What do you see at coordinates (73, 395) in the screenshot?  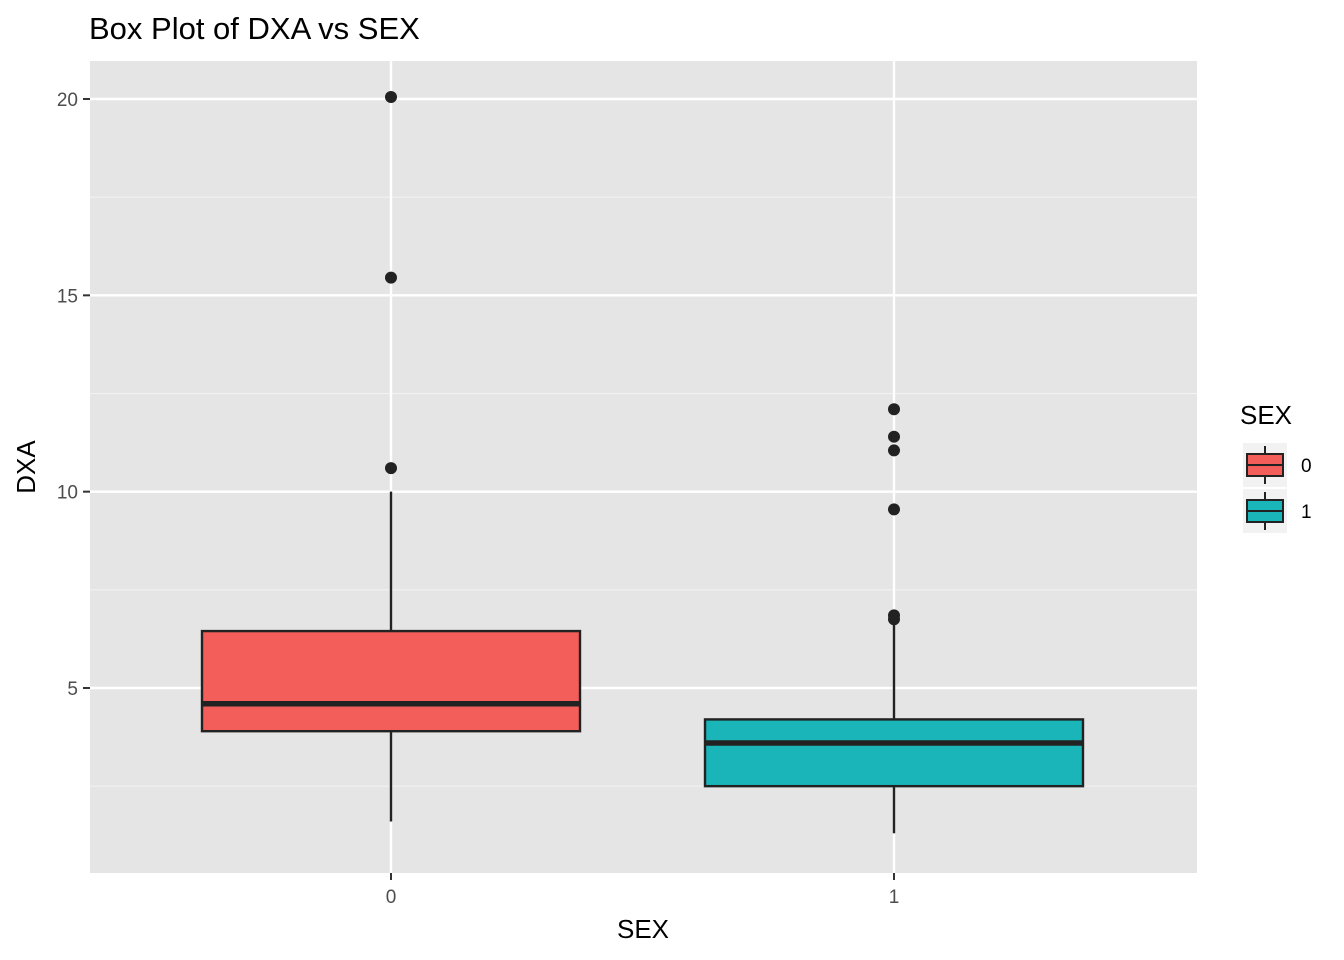 I see `y-axis: 5 10 15 20` at bounding box center [73, 395].